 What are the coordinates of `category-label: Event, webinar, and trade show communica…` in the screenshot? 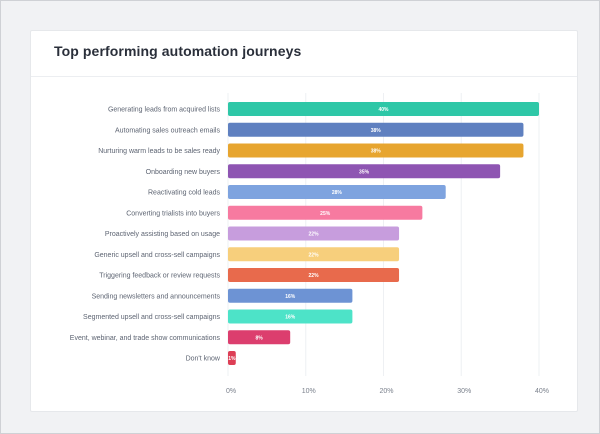 It's located at (145, 338).